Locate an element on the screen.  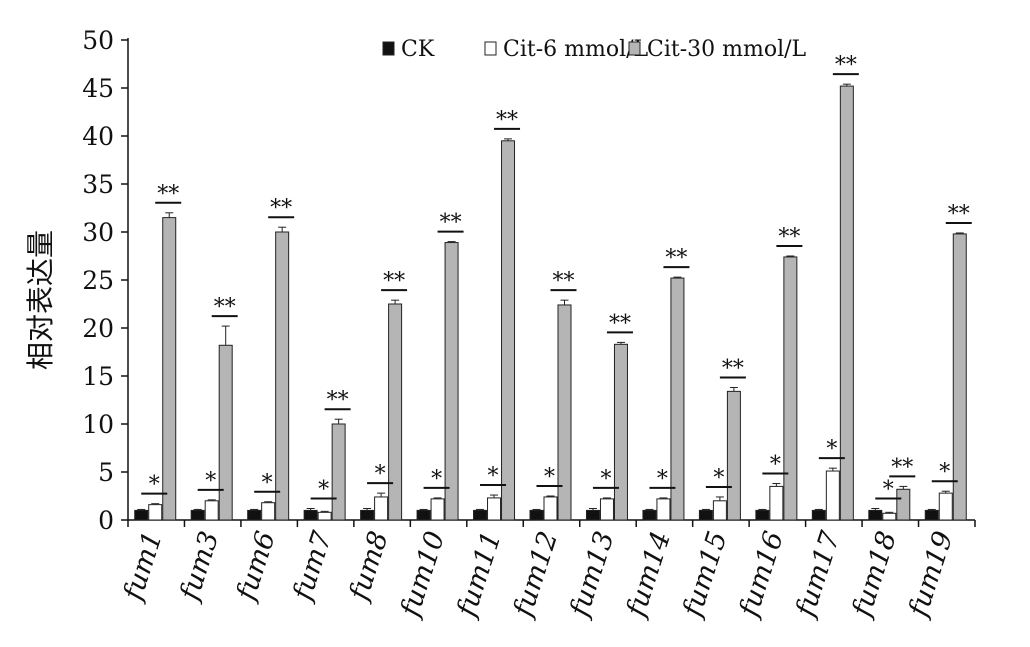
y-tick-label: 15 is located at coordinates (98, 376).